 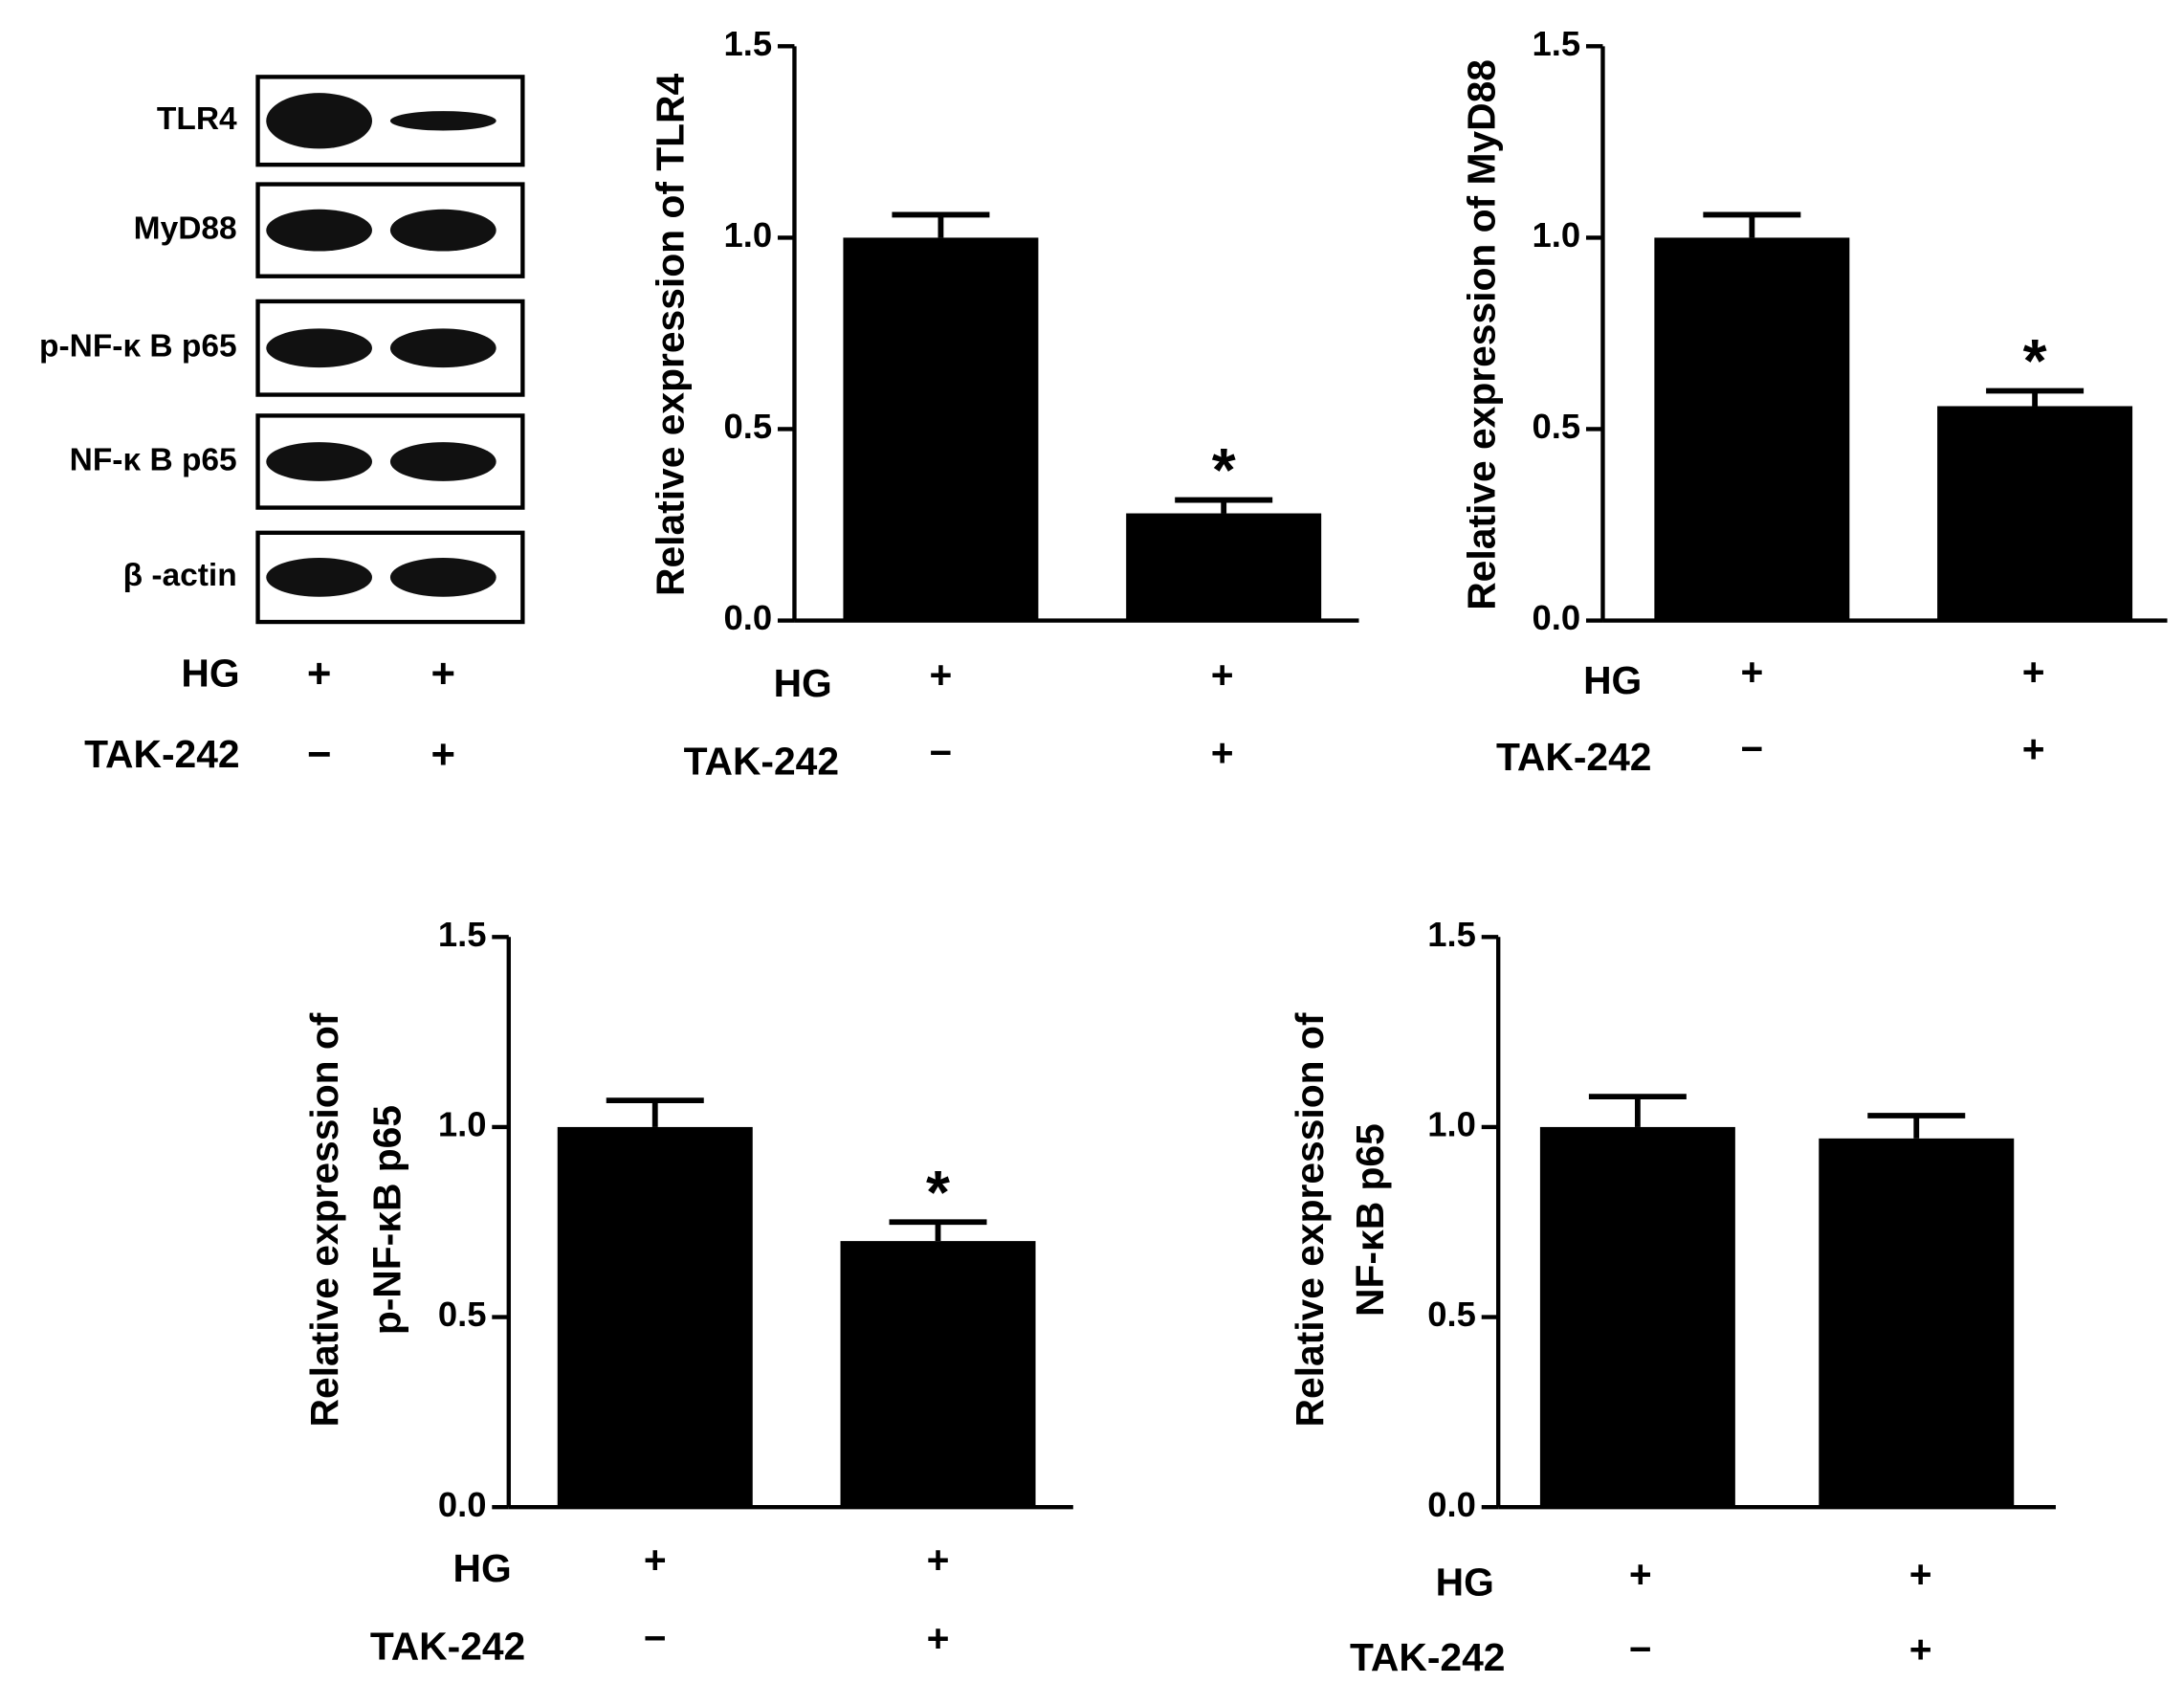 I want to click on band-label: MyD88, so click(x=186, y=228).